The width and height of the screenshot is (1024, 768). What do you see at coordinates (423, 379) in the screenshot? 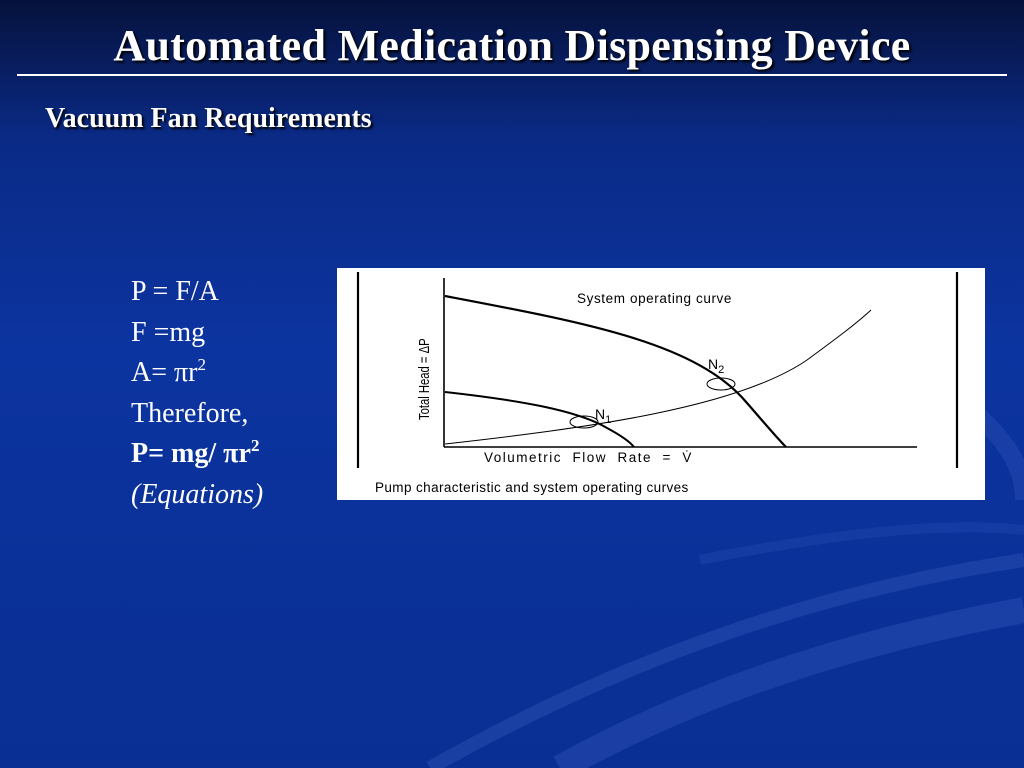
I see `y-axis-label: Total Head = ΔP` at bounding box center [423, 379].